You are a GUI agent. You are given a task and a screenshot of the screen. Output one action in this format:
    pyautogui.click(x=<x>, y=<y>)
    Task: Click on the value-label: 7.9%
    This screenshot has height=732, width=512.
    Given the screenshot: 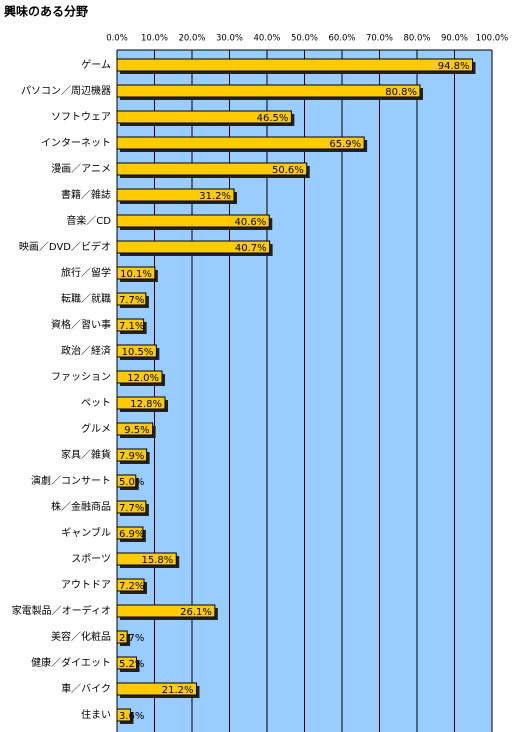 What is the action you would take?
    pyautogui.click(x=131, y=456)
    